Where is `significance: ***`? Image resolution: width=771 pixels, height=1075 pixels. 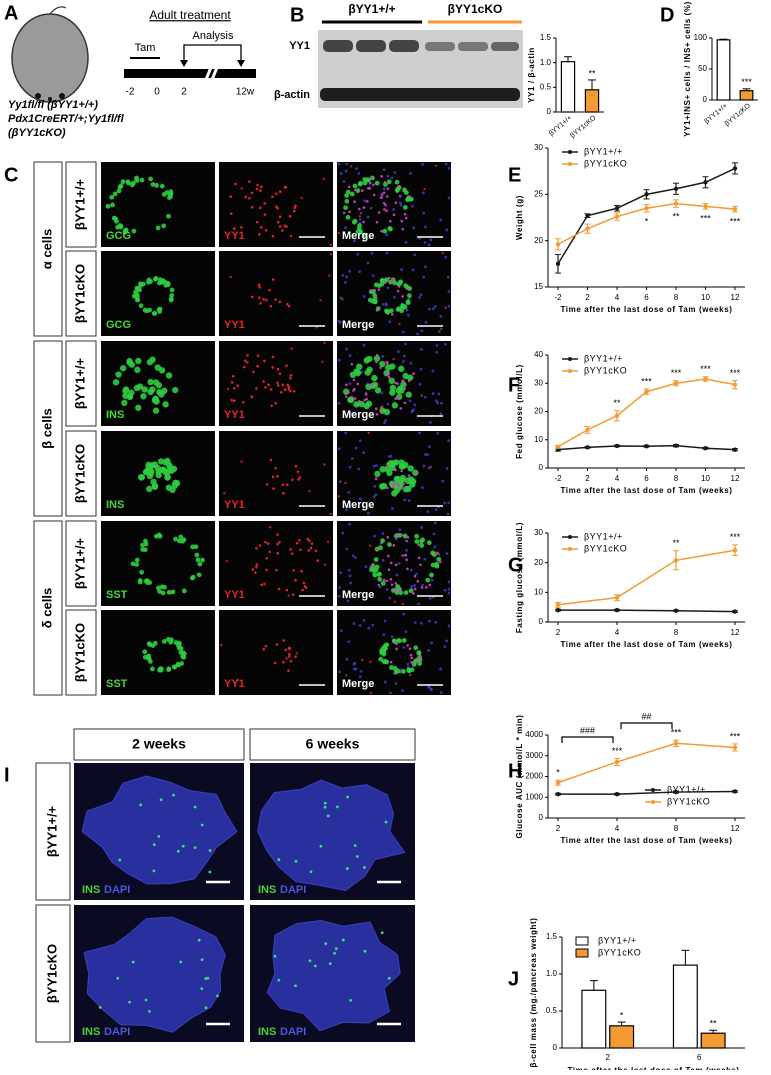
significance: *** is located at coordinates (735, 537).